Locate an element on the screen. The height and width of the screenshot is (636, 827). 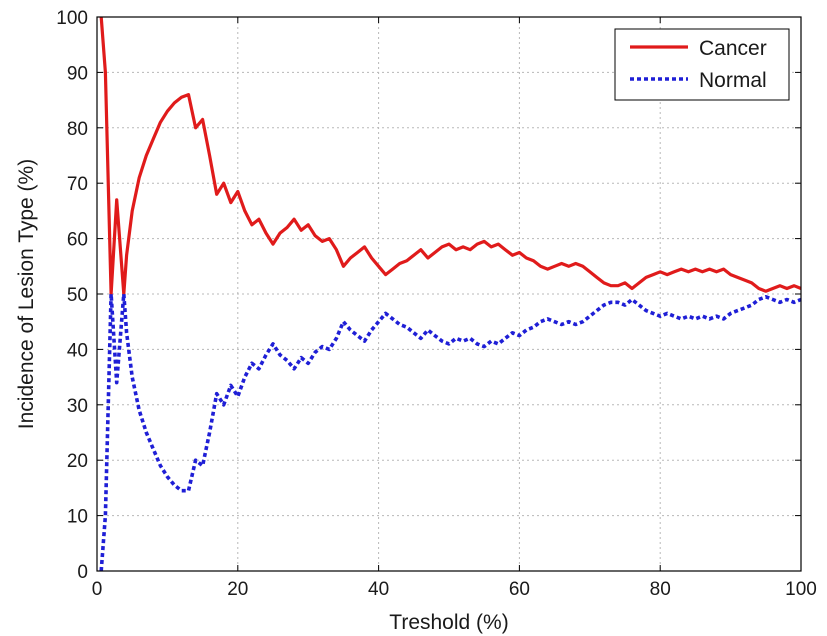
x-tick-label: 60 is located at coordinates (519, 589).